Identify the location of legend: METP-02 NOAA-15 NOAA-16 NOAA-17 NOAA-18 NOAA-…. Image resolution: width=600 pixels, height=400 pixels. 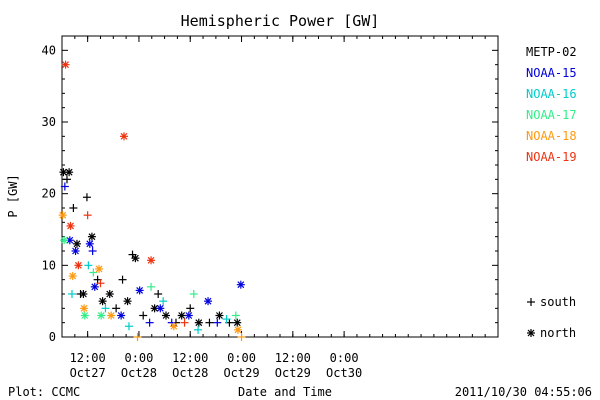
(551, 192).